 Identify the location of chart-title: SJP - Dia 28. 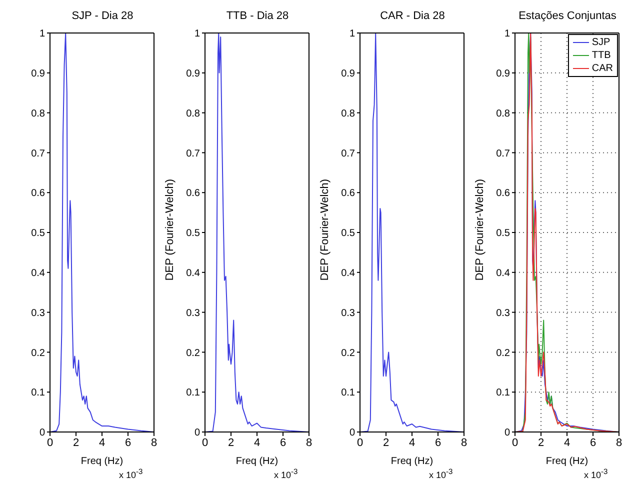
(102, 16).